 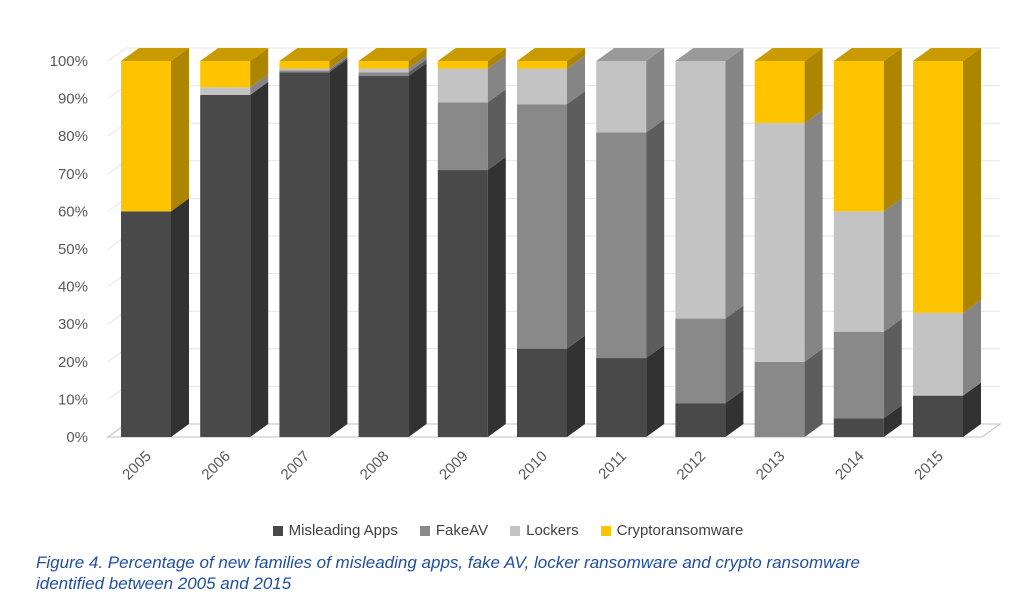 What do you see at coordinates (77, 437) in the screenshot?
I see `y-tick-label: 0%` at bounding box center [77, 437].